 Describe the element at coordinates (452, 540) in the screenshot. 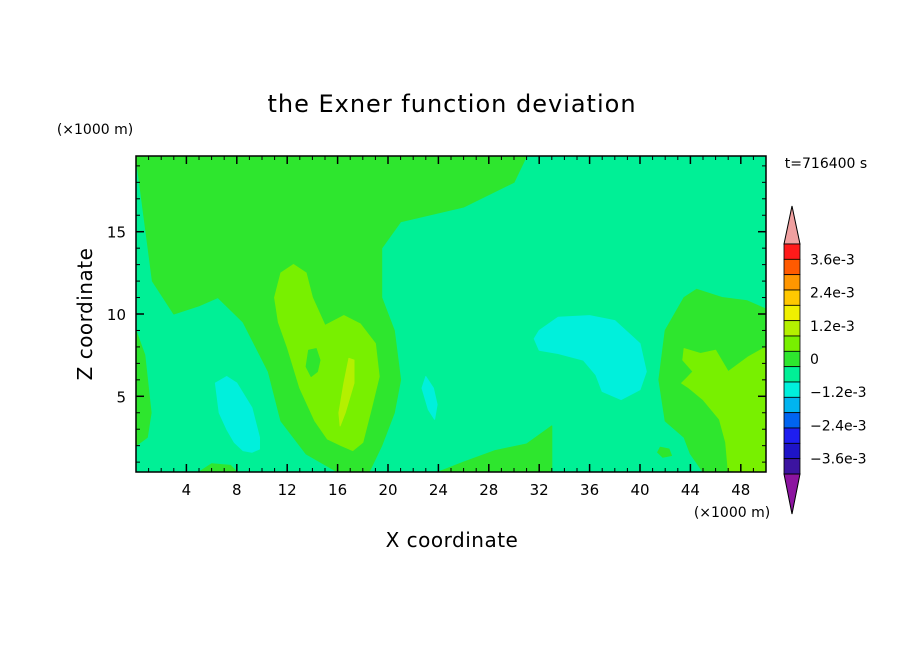

I see `x-axis-label: X coordinate` at that location.